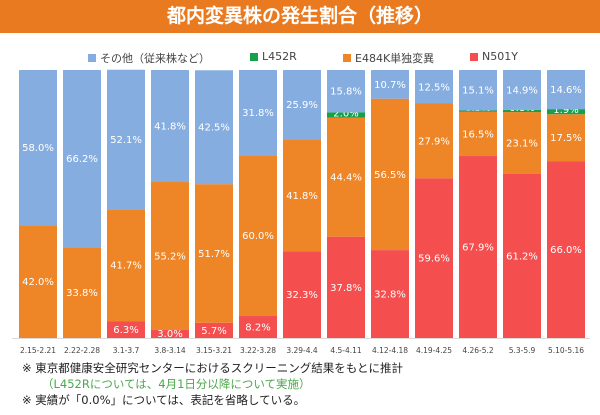  What do you see at coordinates (478, 350) in the screenshot?
I see `x-tick-label: 4.26-5.2` at bounding box center [478, 350].